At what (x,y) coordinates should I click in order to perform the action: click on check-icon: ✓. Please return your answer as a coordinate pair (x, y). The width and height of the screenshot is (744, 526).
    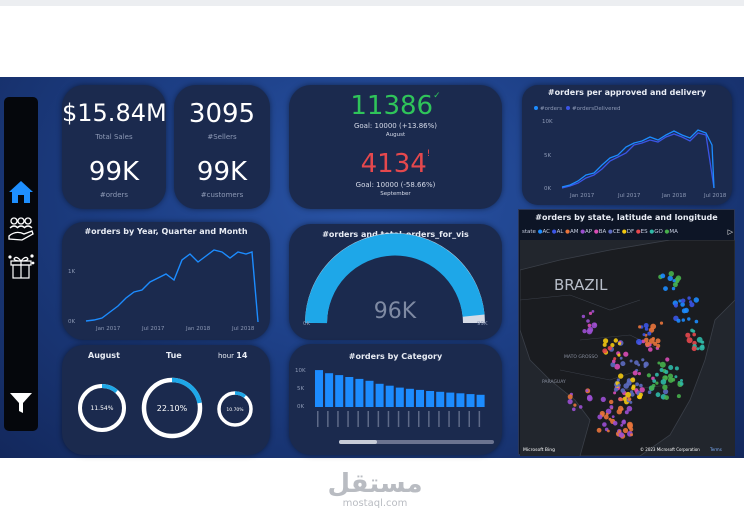
    Looking at the image, I should click on (437, 96).